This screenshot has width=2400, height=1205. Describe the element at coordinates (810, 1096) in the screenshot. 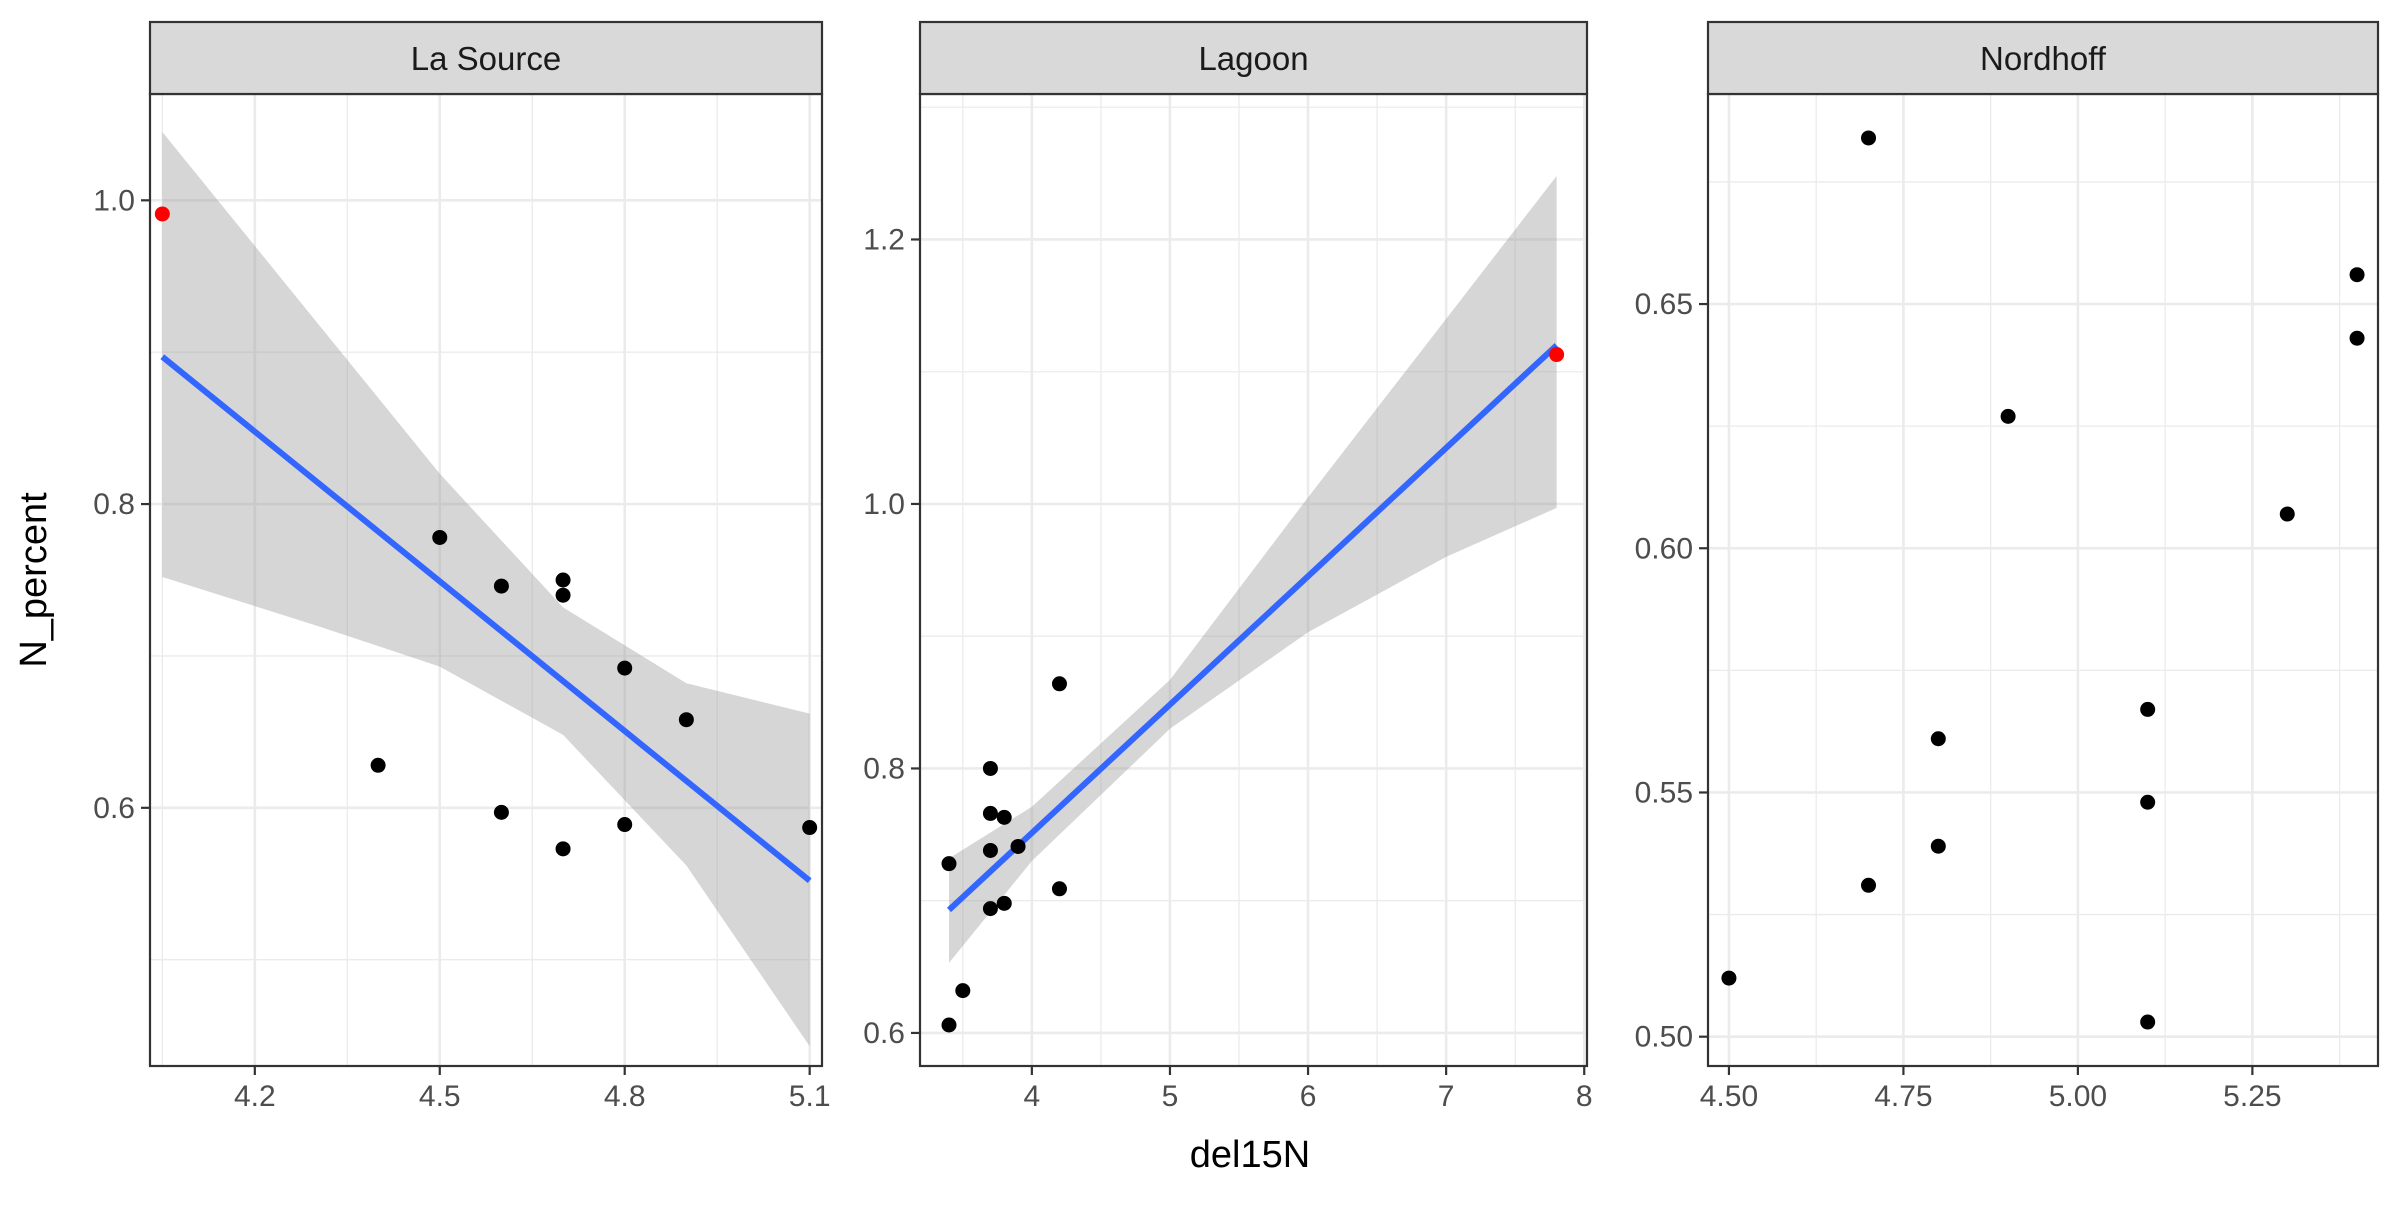

I see `x-tick-label: 5.1` at that location.